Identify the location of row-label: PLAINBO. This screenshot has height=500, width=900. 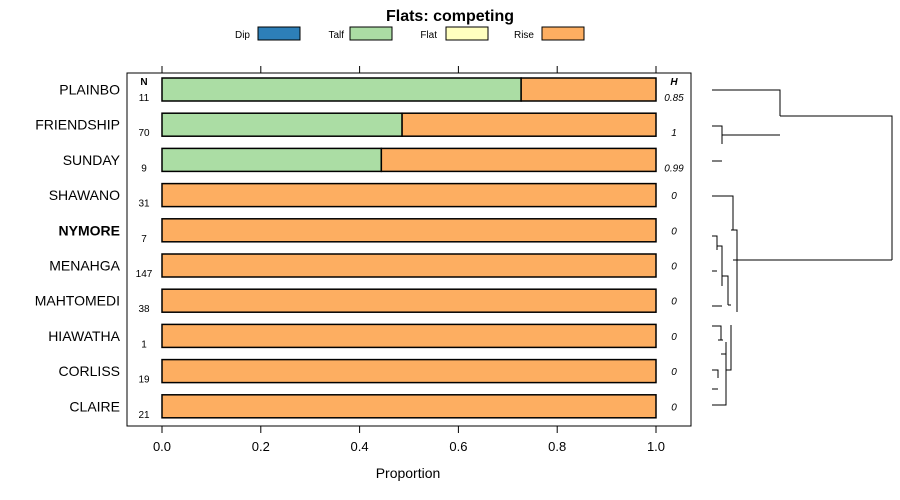
(89, 90).